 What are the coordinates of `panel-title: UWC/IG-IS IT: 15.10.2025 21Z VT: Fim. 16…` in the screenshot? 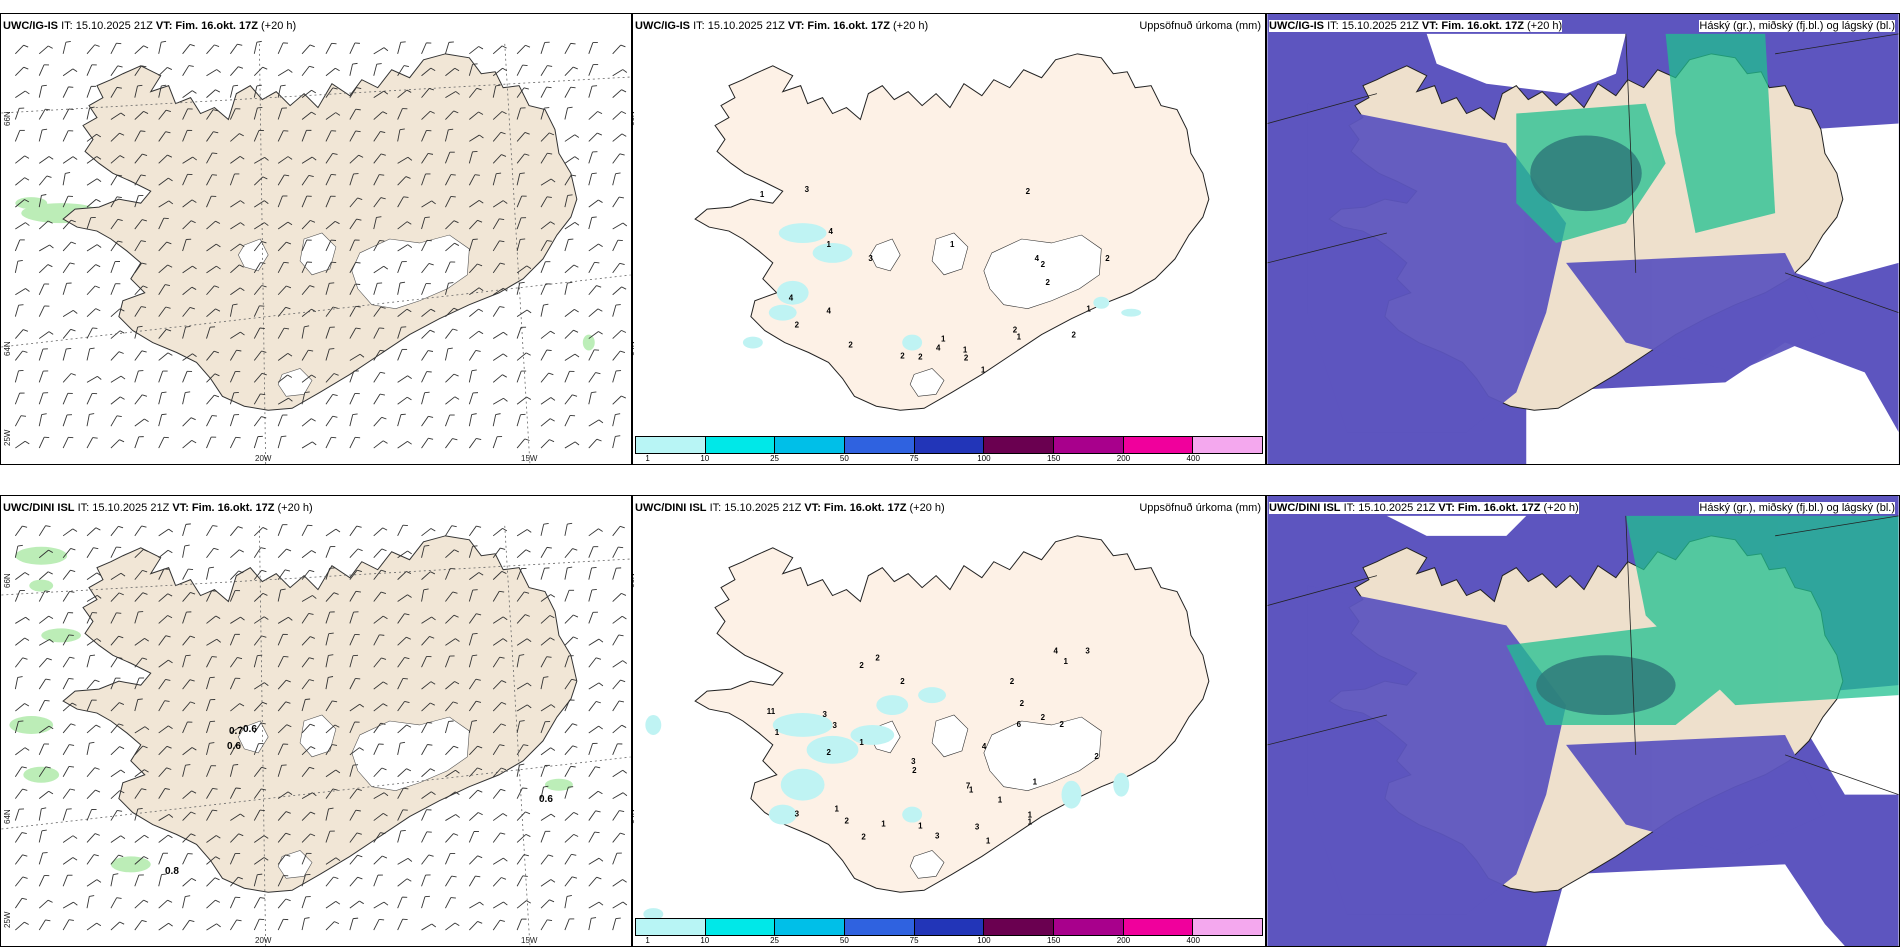 It's located at (150, 26).